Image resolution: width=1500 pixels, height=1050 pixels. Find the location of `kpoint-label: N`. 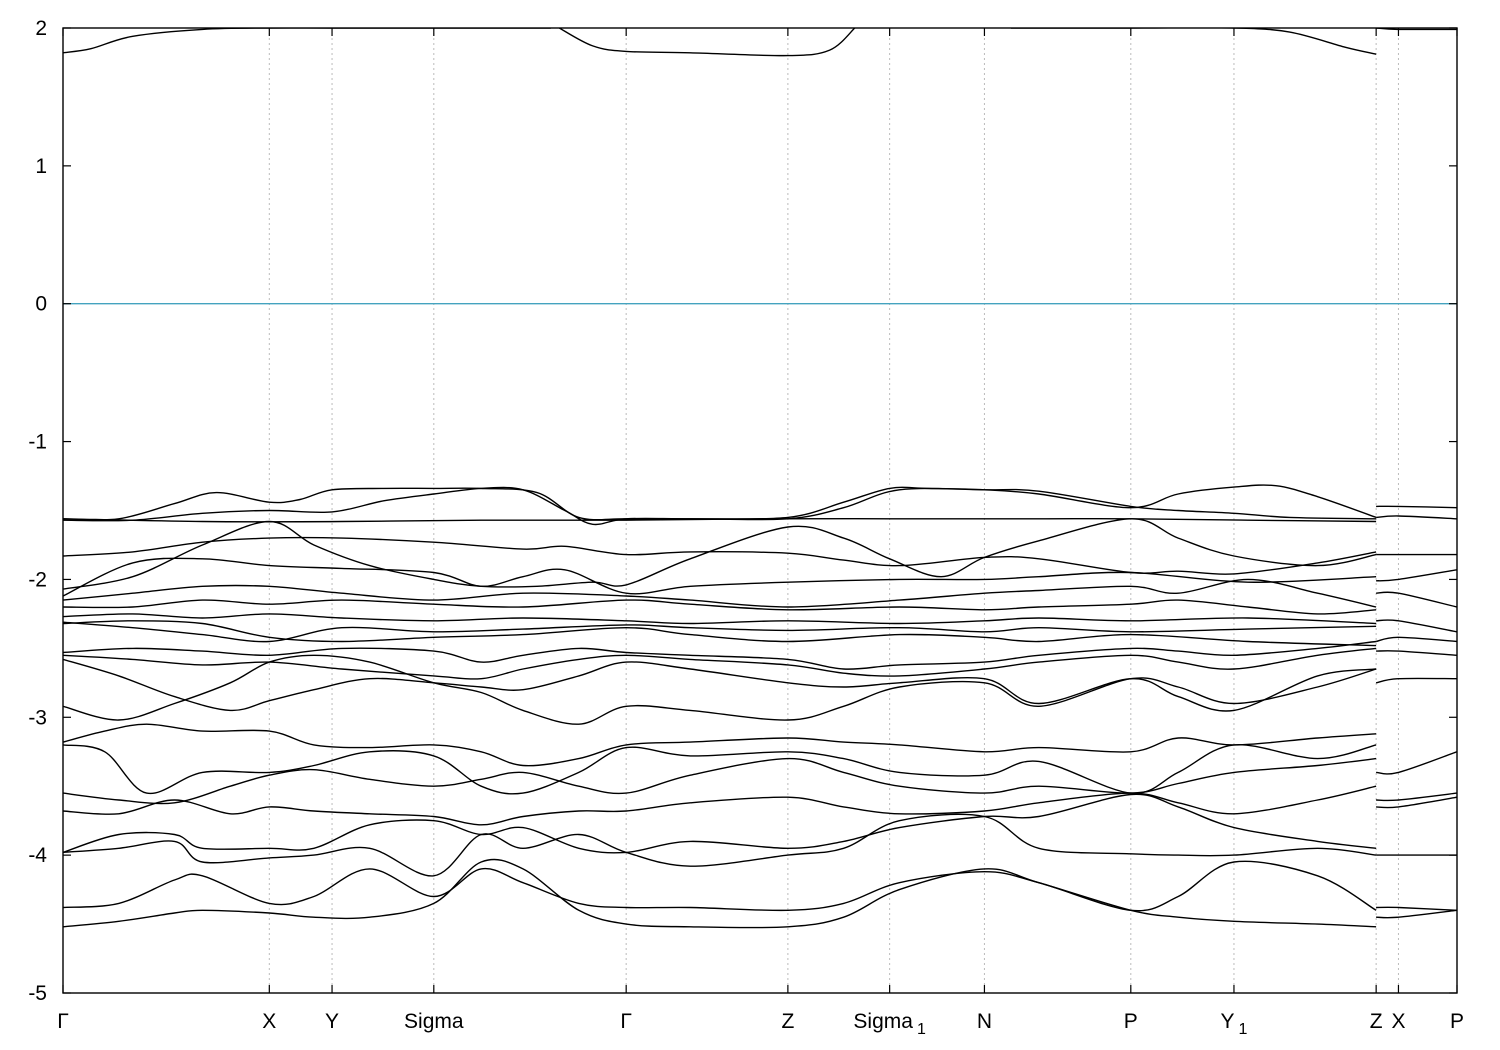

kpoint-label: N is located at coordinates (984, 1021).